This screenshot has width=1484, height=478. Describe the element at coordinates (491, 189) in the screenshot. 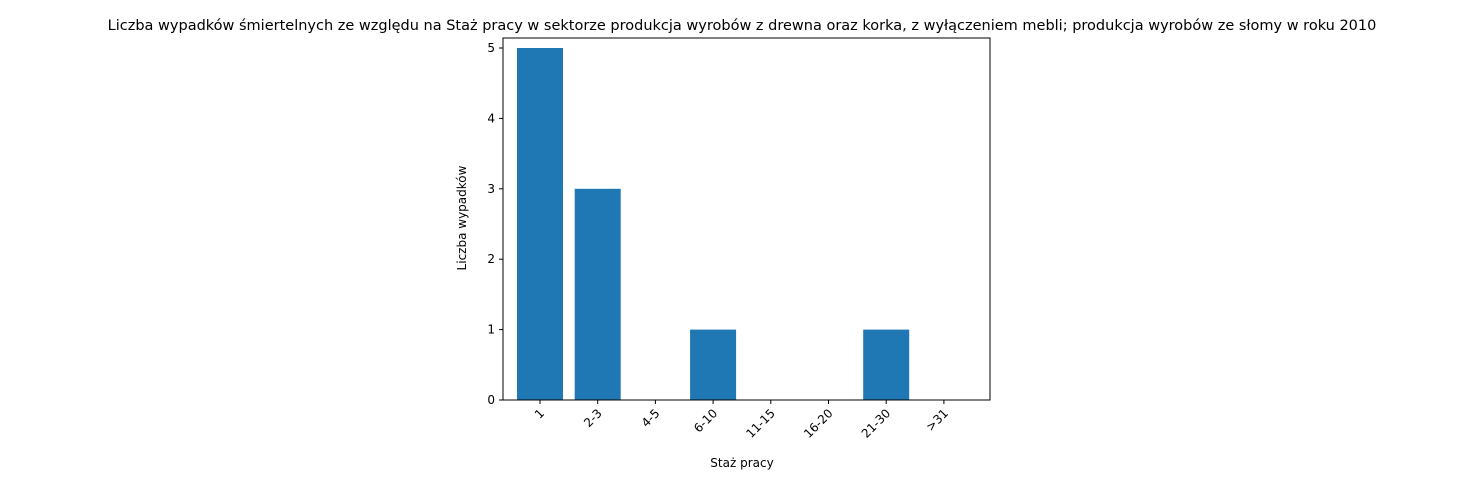

I see `y-tick-label: 3` at that location.